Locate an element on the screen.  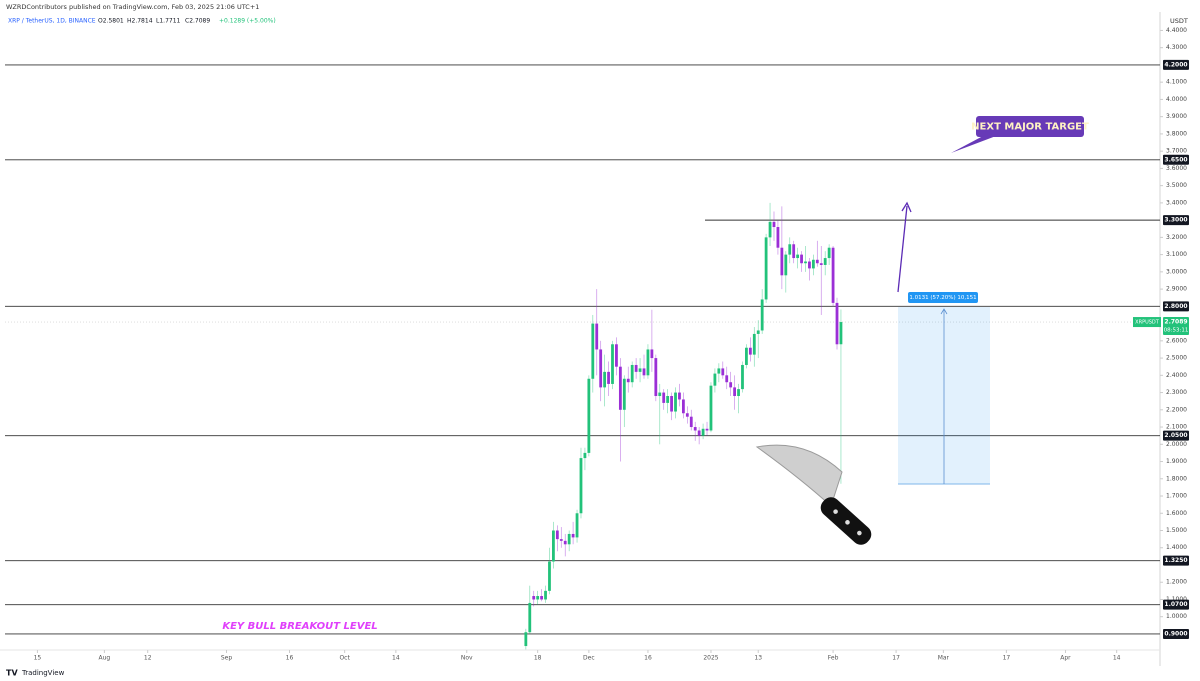
callout-box is located at coordinates (1030, 126).